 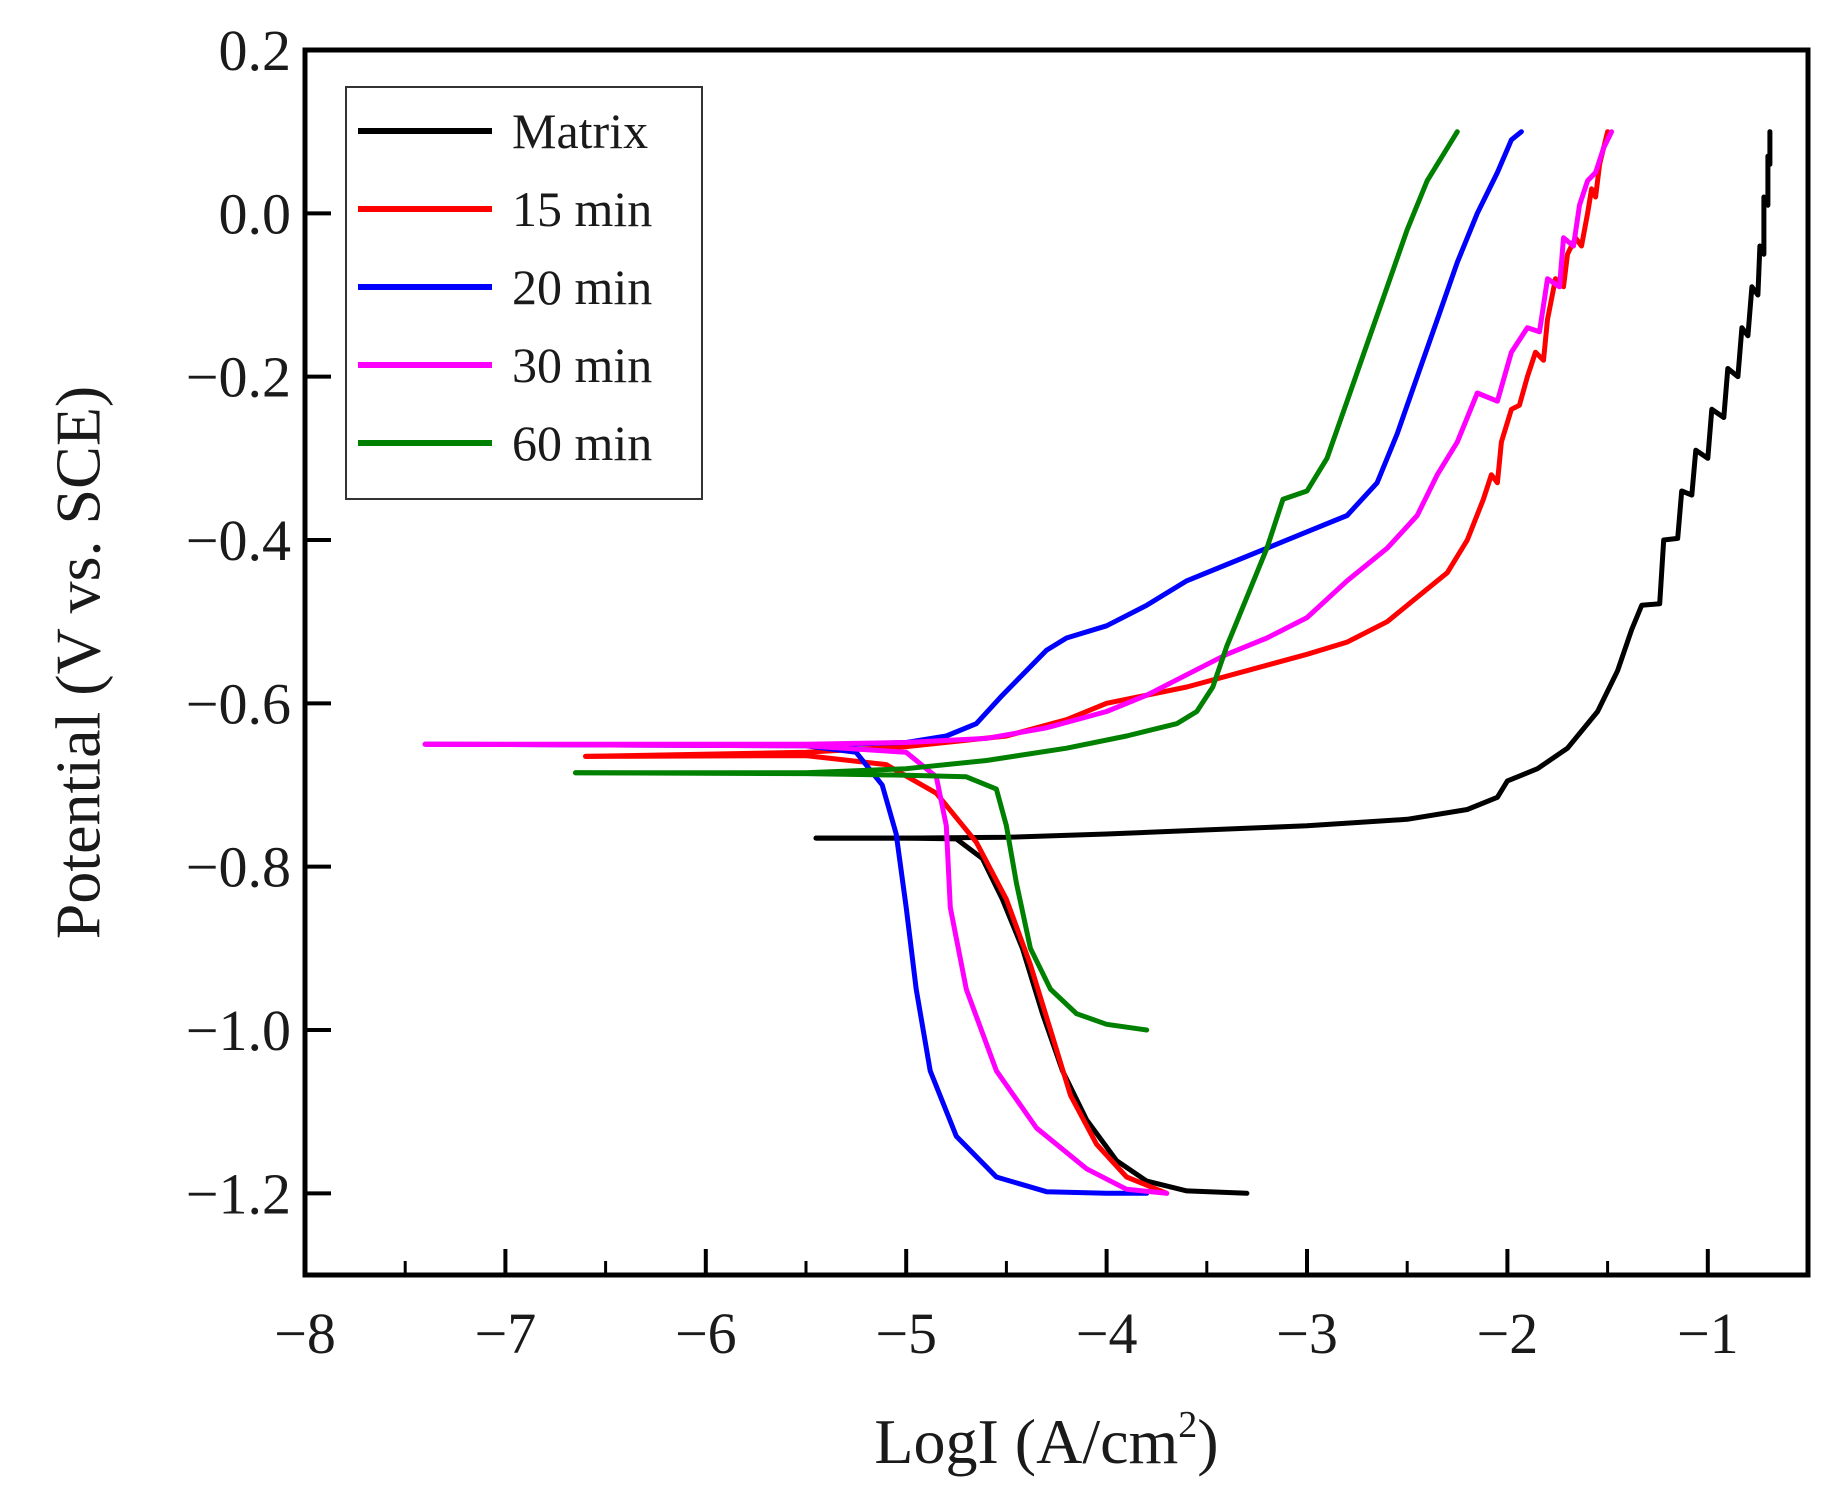 I want to click on y-tick-label: −0.8, so click(x=238, y=867).